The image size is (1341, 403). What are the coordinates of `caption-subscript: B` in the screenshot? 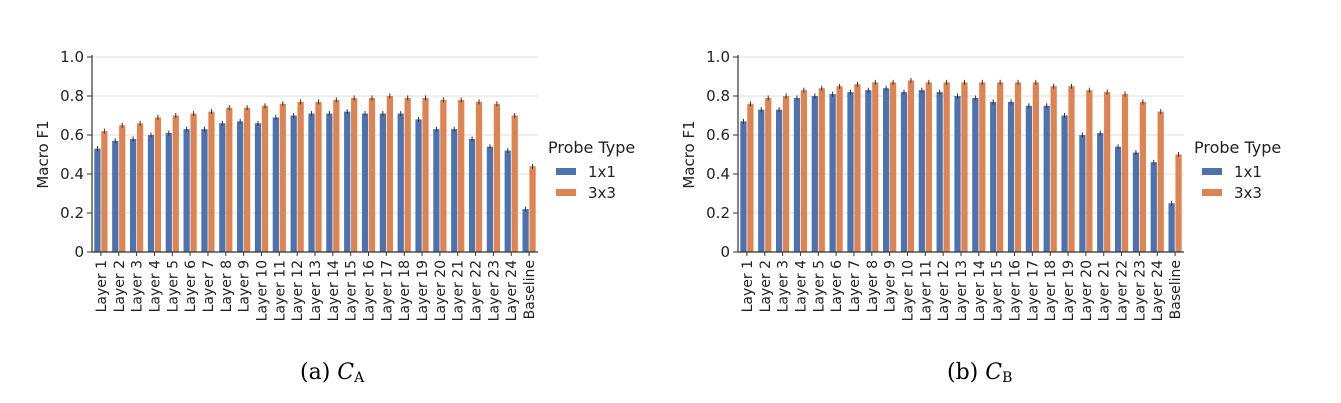 It's located at (1007, 378).